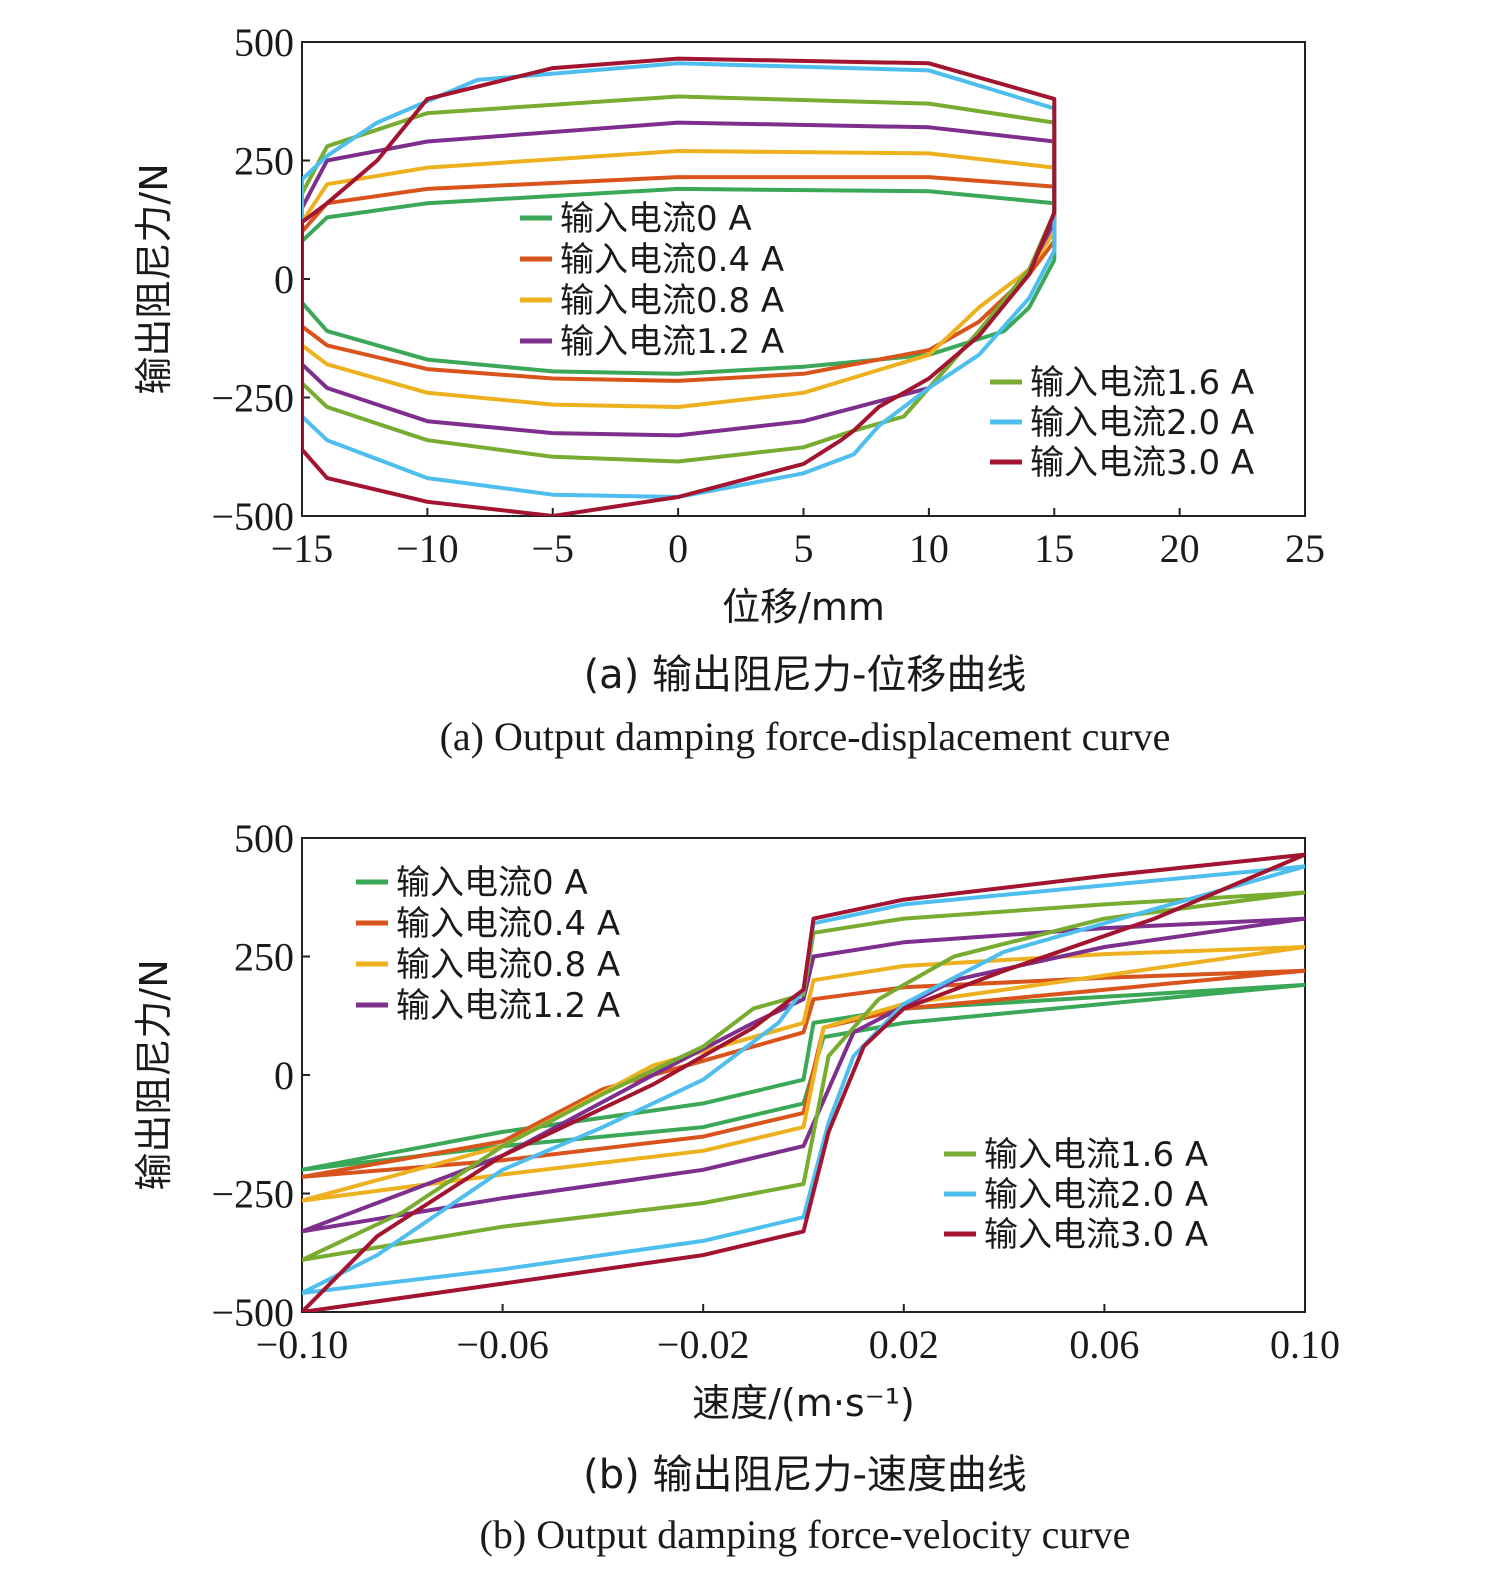  I want to click on x-tick-label: 5, so click(804, 548).